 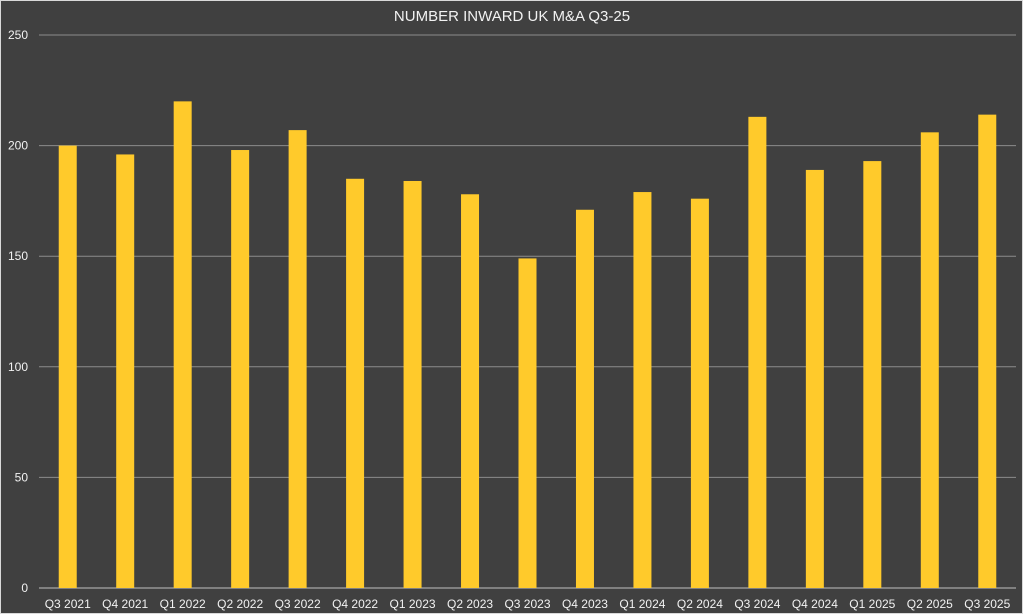 I want to click on x-tick-label: Q1 2023, so click(x=413, y=604).